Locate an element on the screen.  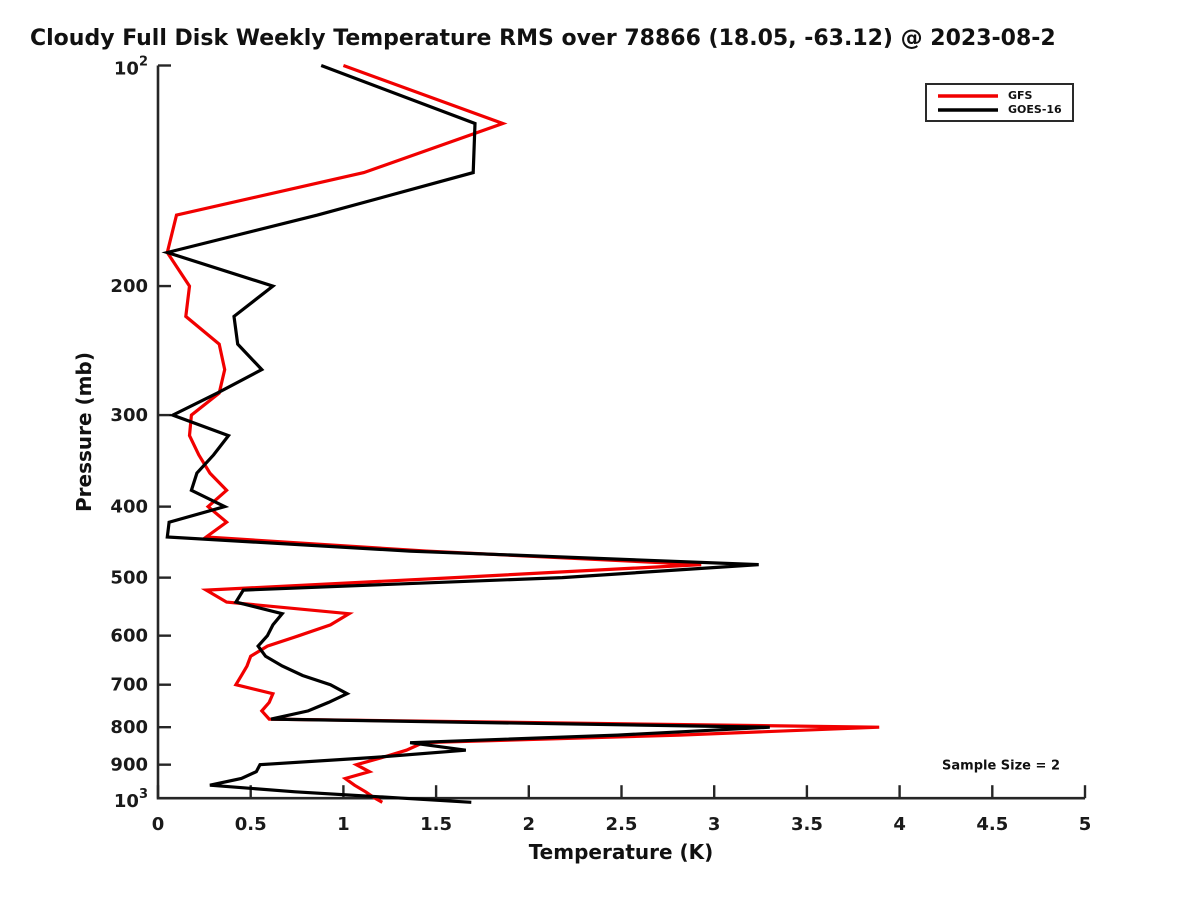
y-axis-label: Pressure (mb) is located at coordinates (84, 432).